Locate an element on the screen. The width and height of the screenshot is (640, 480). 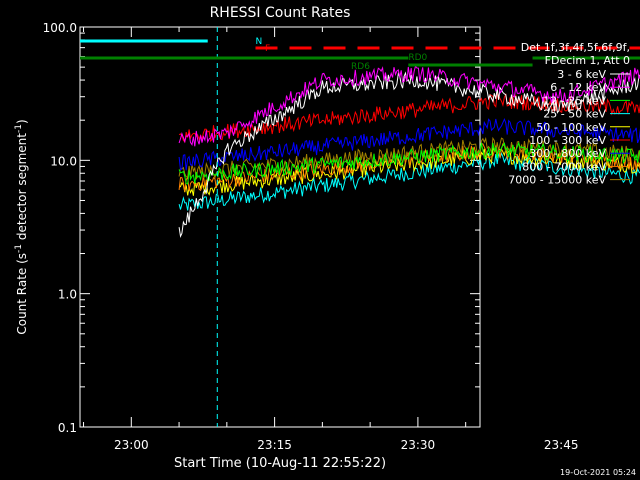
y-tick-label: 1.0 is located at coordinates (67, 295).